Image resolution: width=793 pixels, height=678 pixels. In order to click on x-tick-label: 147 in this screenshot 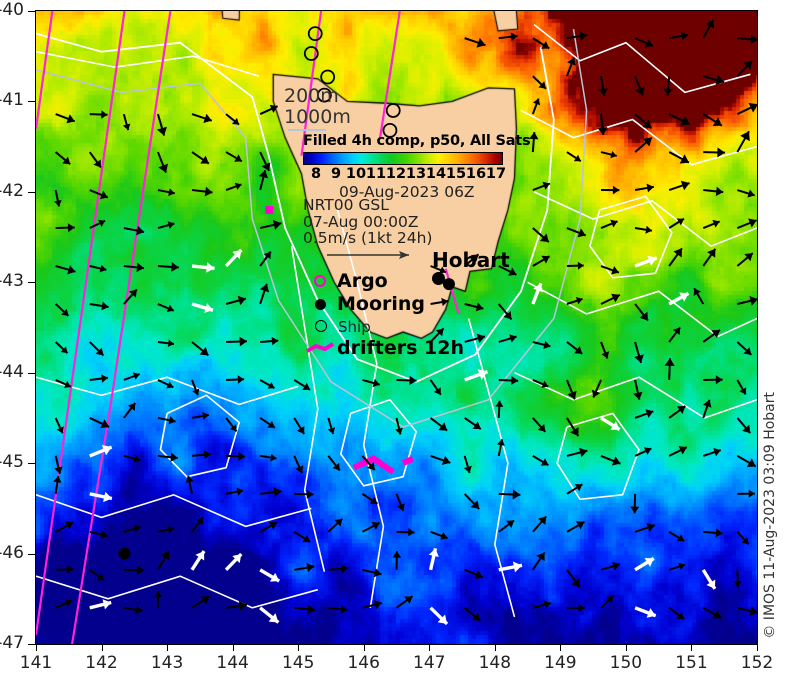, I will do `click(429, 663)`.